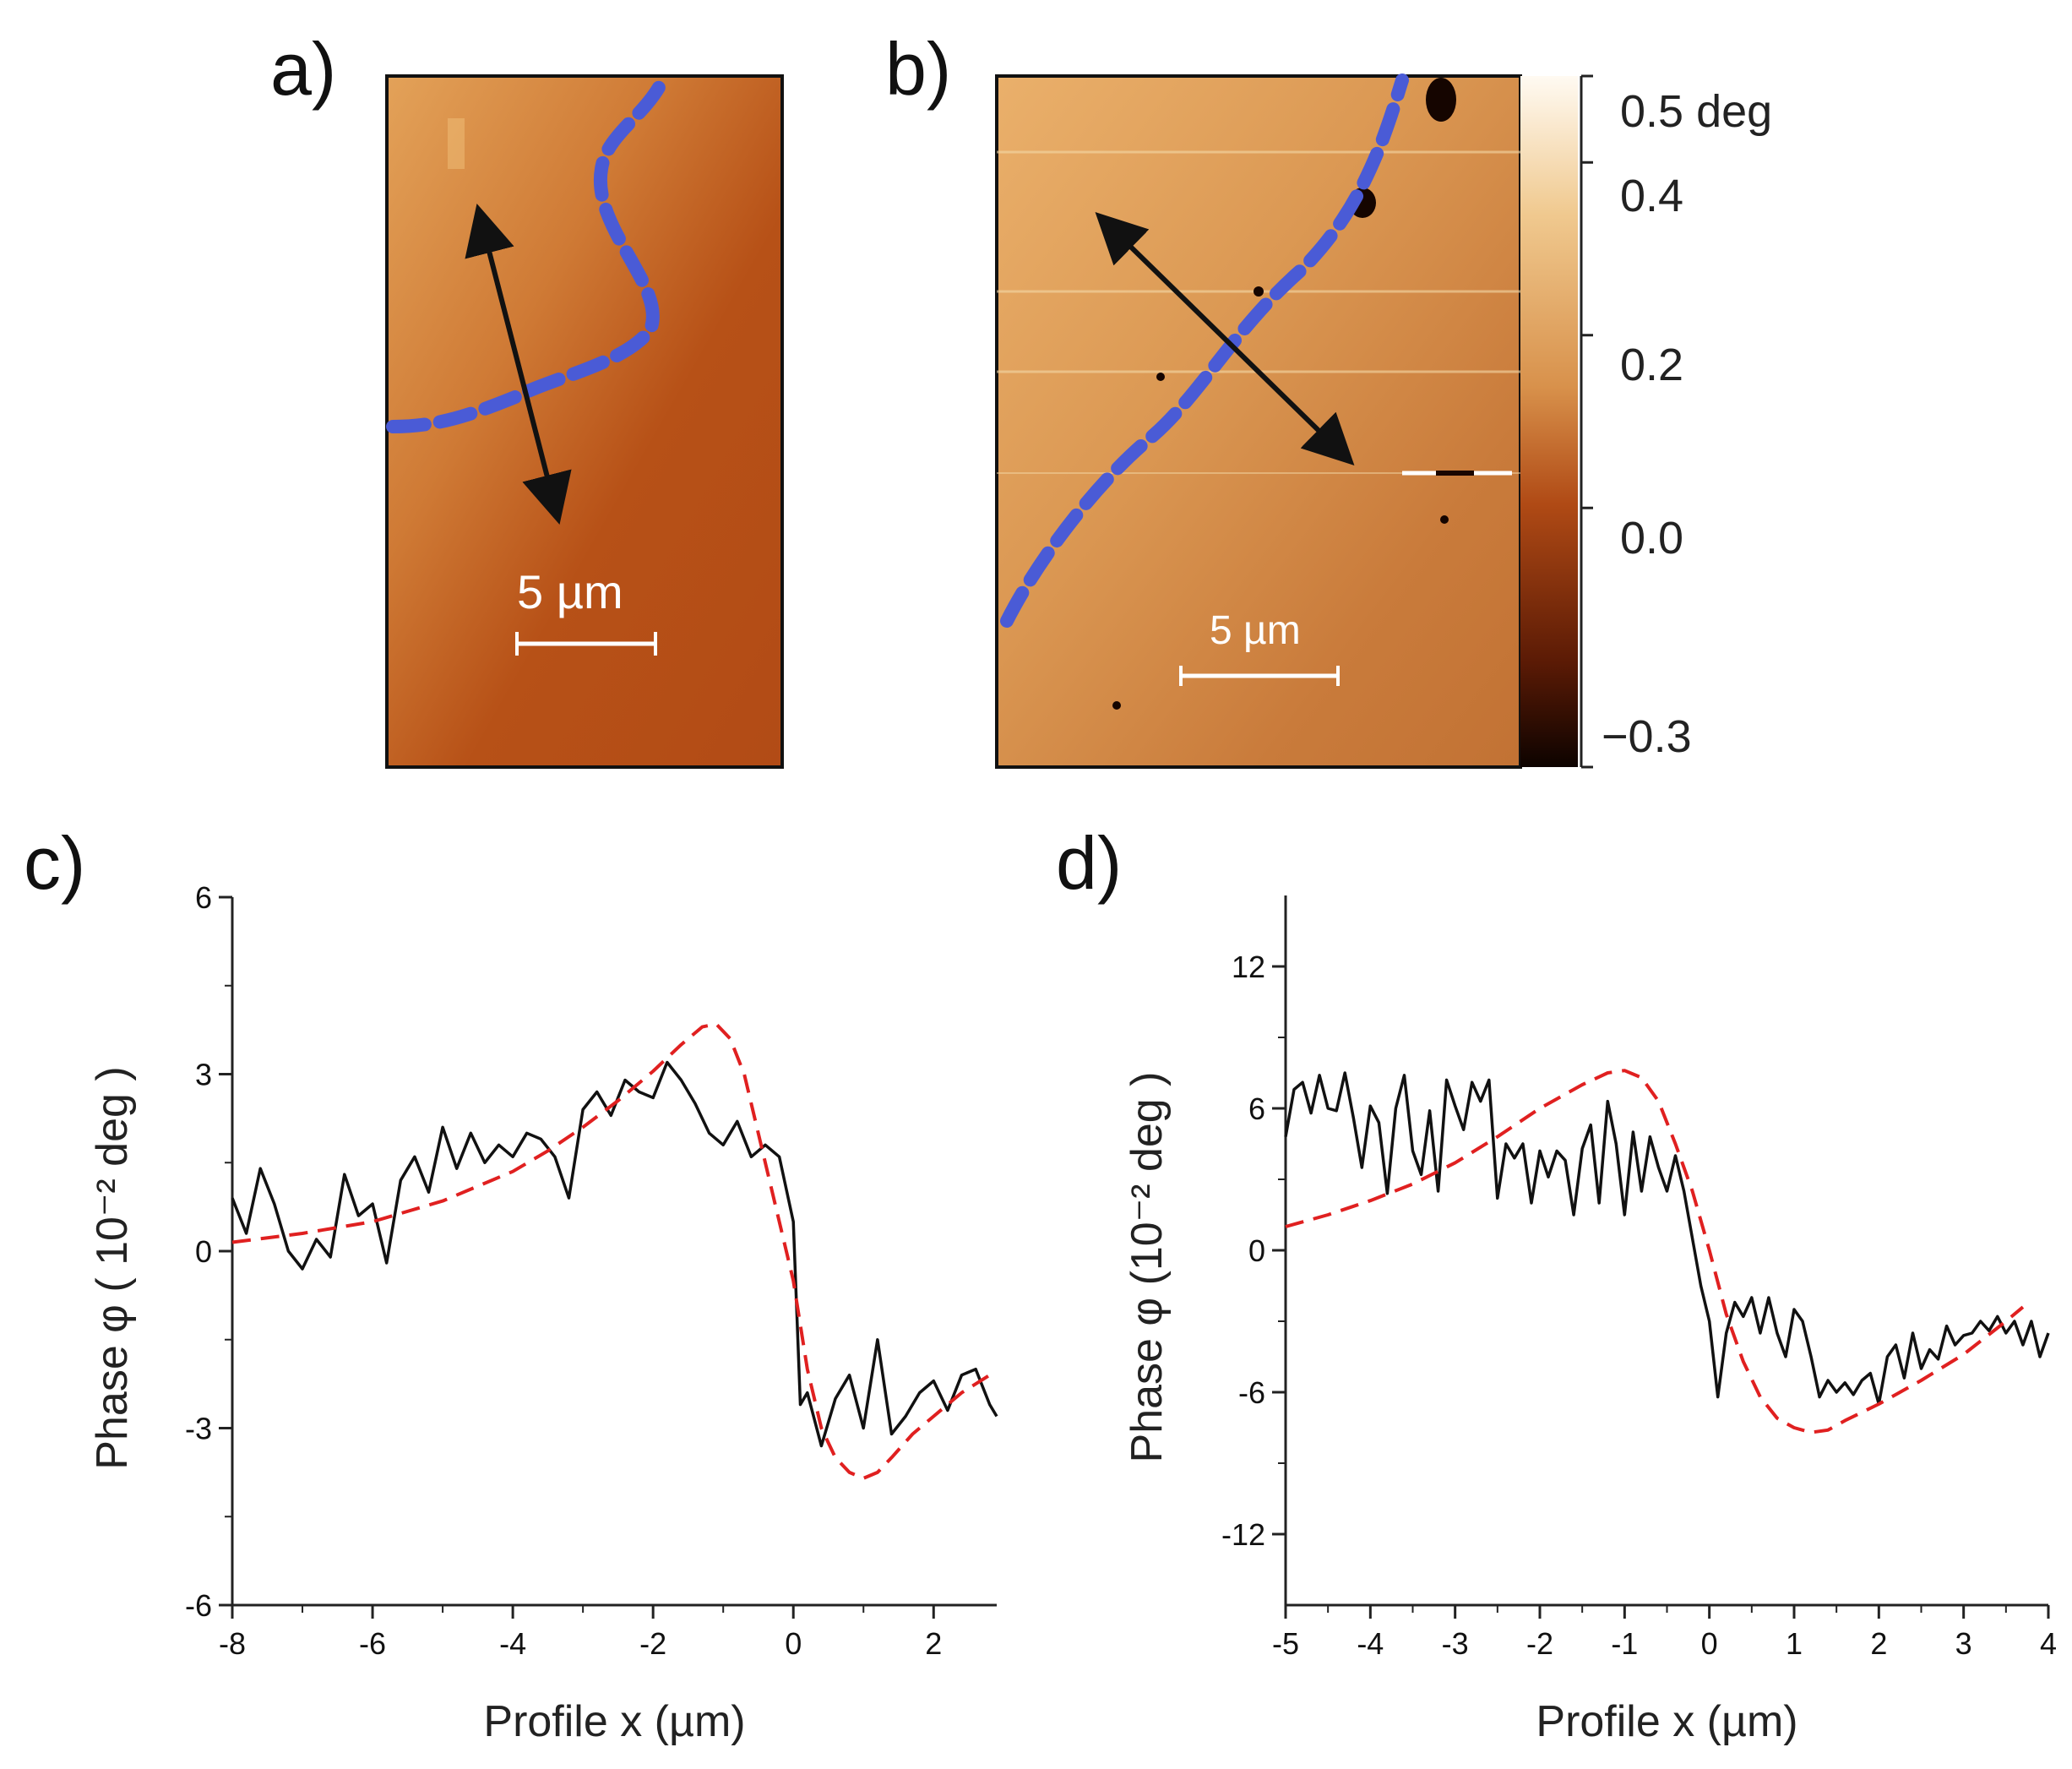 The width and height of the screenshot is (2072, 1769). Describe the element at coordinates (512, 1643) in the screenshot. I see `x-tick-label-c-2: -4` at that location.